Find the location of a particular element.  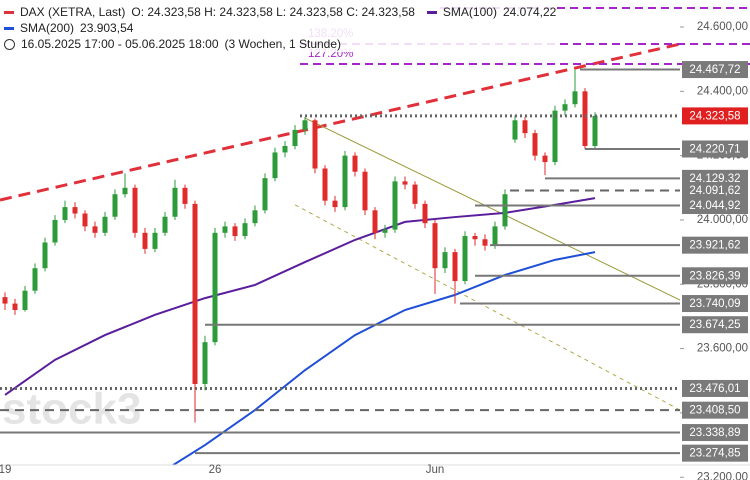

level-label: 23.476,01 is located at coordinates (714, 389).